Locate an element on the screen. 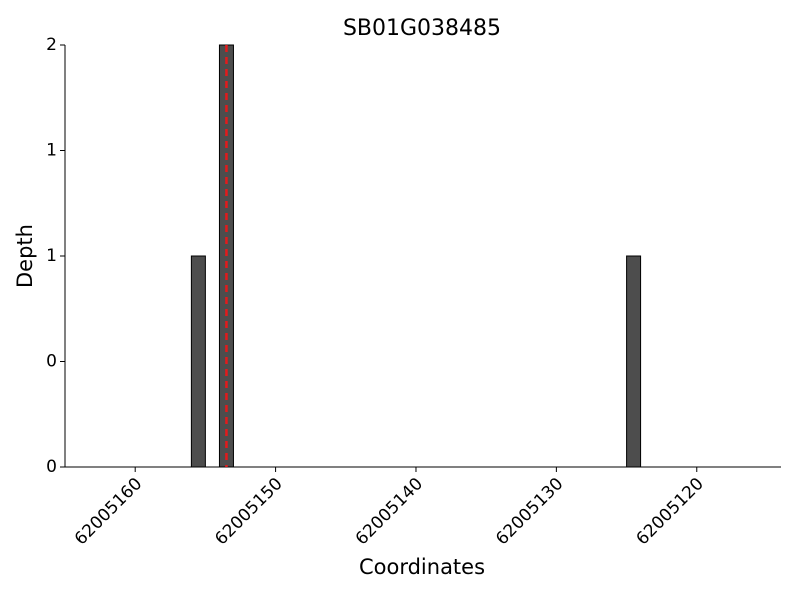 This screenshot has height=604, width=800. x-tick-label: 62005160 is located at coordinates (108, 511).